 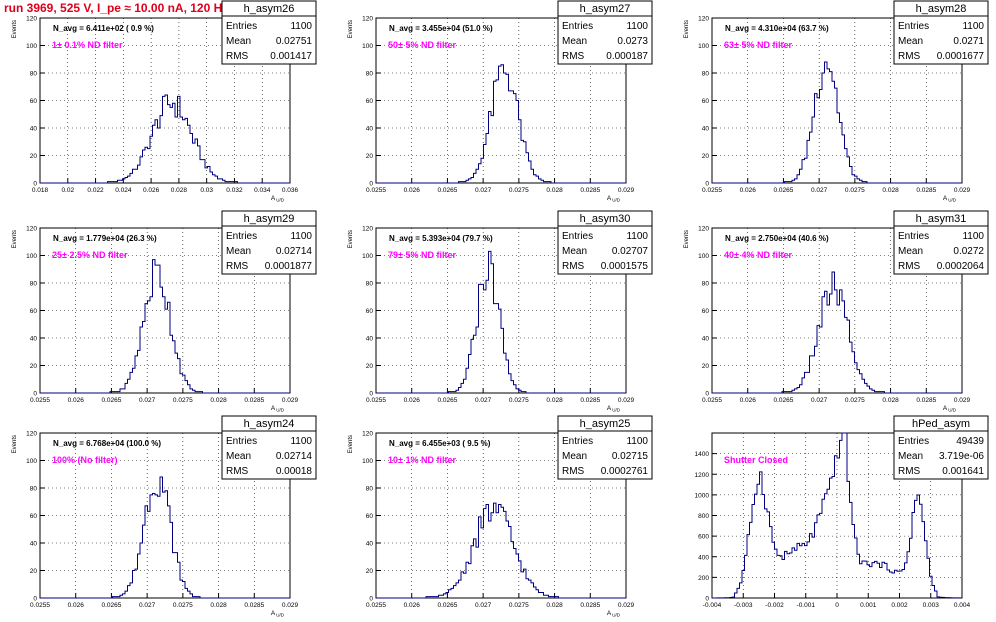 I want to click on histogram-name: h_asym26, so click(x=269, y=9).